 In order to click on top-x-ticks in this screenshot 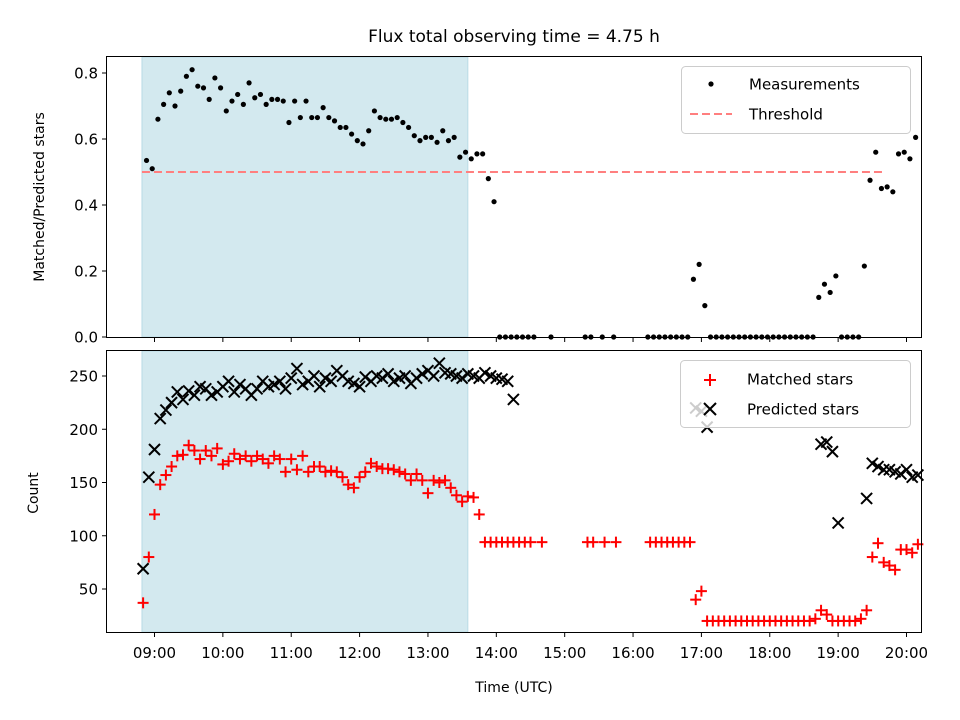, I will do `click(530, 339)`.